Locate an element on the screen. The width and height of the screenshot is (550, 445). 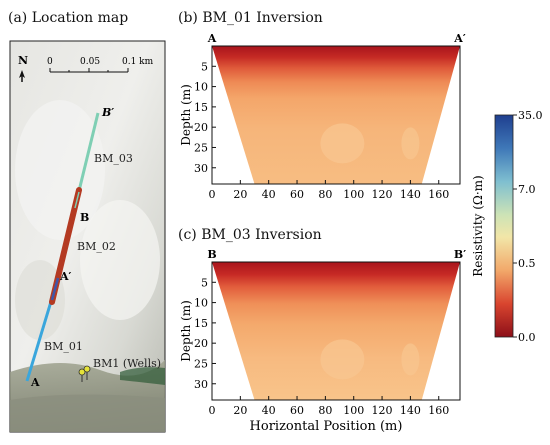
label-bm02: BM_02 is located at coordinates (96, 246).